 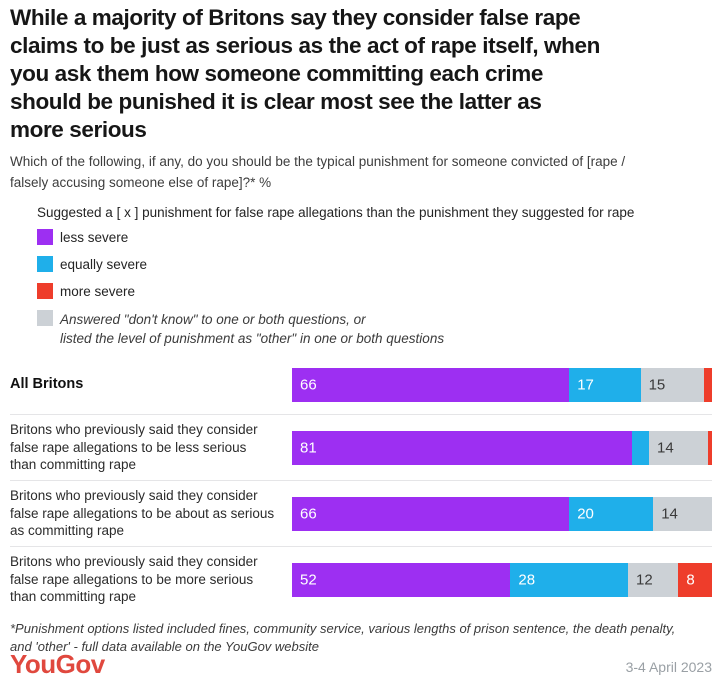 I want to click on bar-segment-less_severe: 52, so click(x=401, y=579).